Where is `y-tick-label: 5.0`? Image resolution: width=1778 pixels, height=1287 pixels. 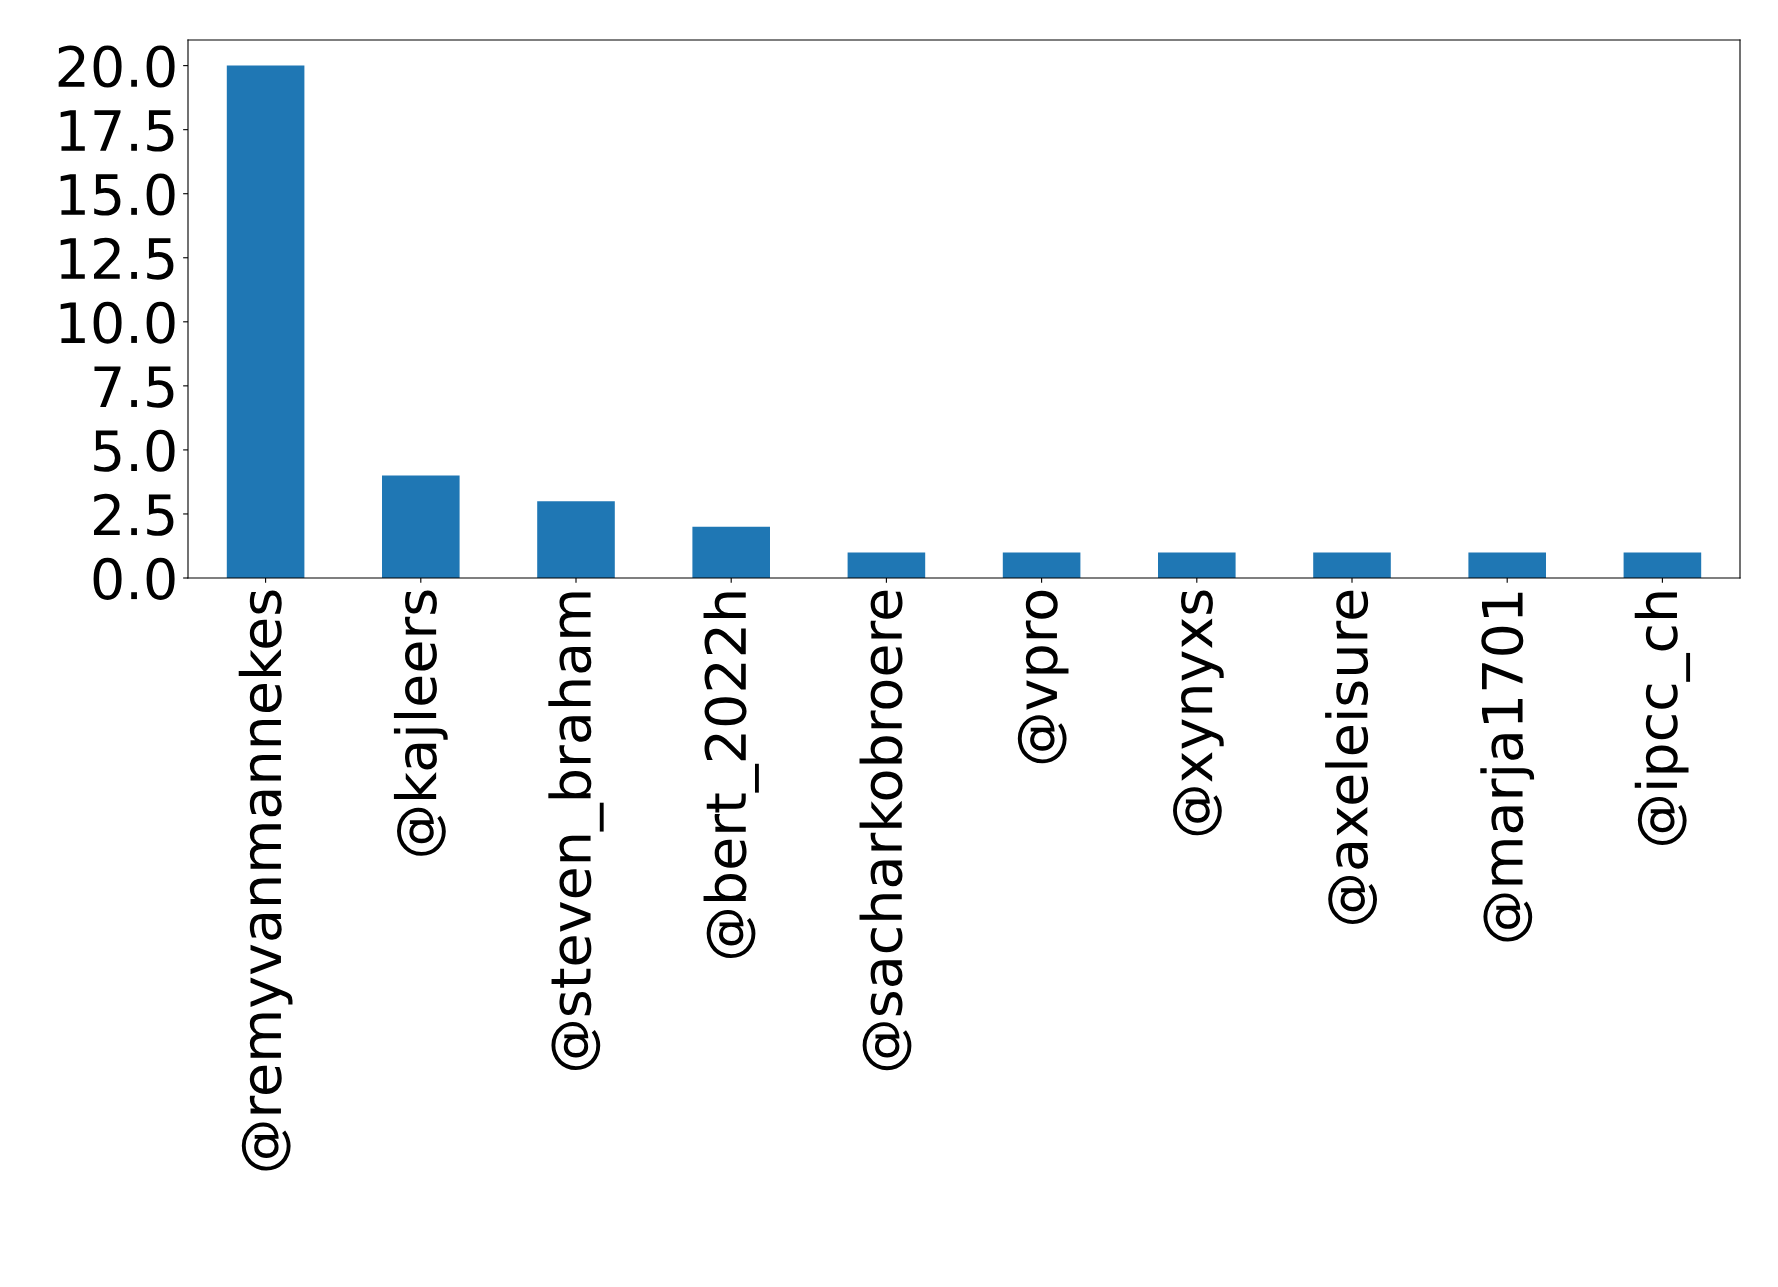 y-tick-label: 5.0 is located at coordinates (134, 450).